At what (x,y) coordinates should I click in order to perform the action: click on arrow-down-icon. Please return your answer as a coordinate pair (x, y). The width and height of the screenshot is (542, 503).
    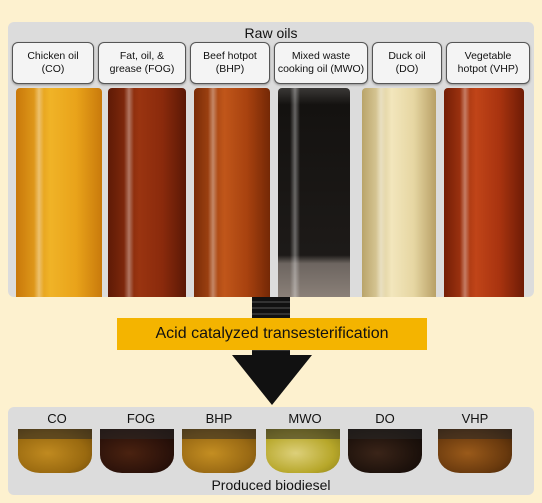
    Looking at the image, I should click on (272, 380).